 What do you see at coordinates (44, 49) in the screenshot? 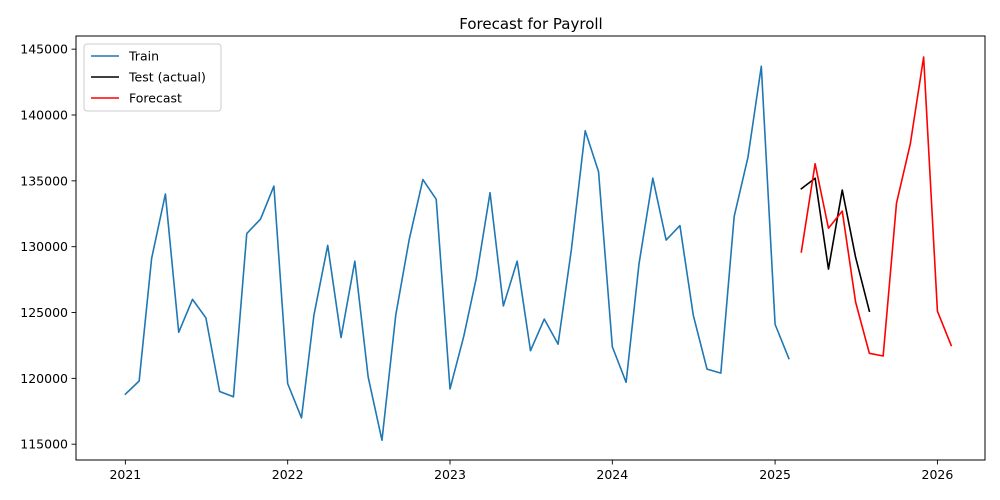
I see `y-tick-label: 145000` at bounding box center [44, 49].